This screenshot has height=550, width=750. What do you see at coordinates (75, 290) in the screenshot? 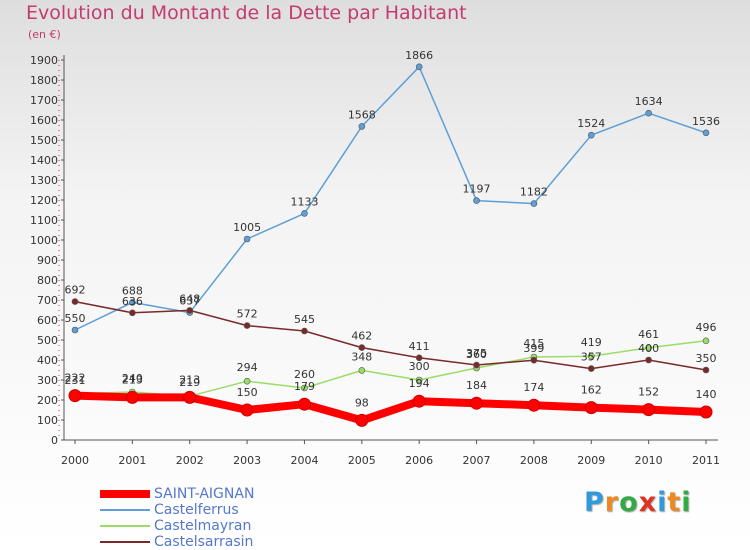
I see `data-label: 692` at bounding box center [75, 290].